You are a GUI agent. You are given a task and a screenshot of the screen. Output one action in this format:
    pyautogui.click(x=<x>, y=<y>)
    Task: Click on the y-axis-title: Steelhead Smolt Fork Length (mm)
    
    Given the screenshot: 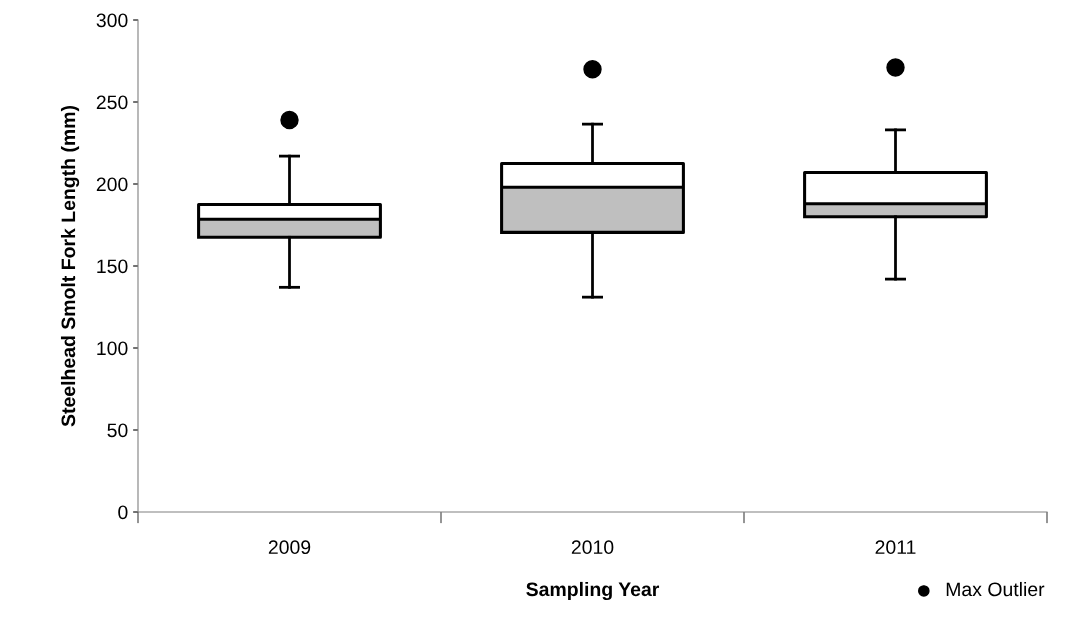 What is the action you would take?
    pyautogui.click(x=70, y=266)
    